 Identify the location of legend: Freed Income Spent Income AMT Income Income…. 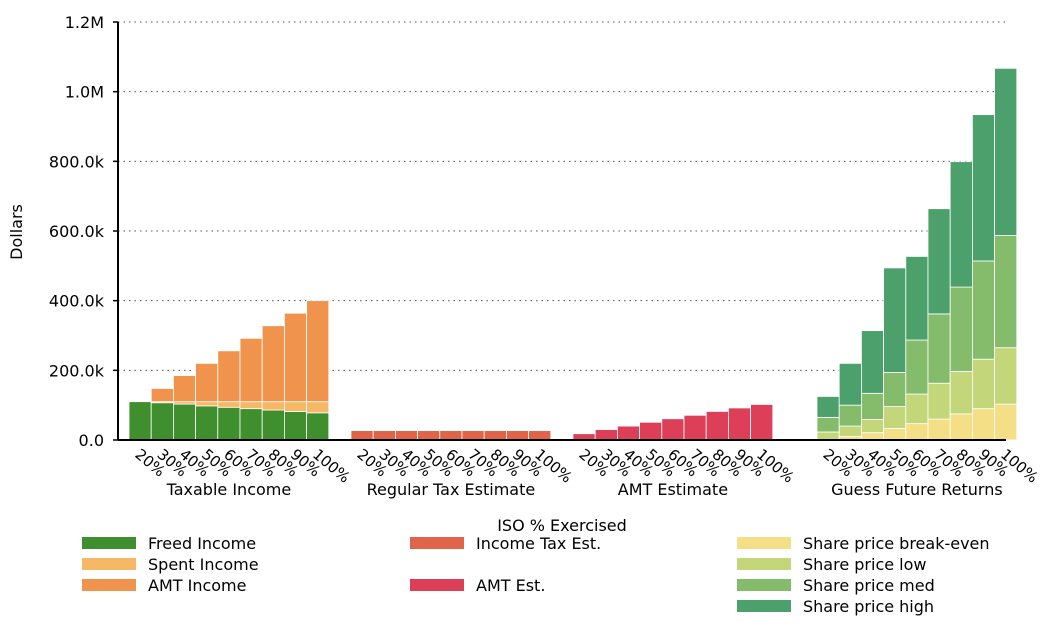
(536, 575).